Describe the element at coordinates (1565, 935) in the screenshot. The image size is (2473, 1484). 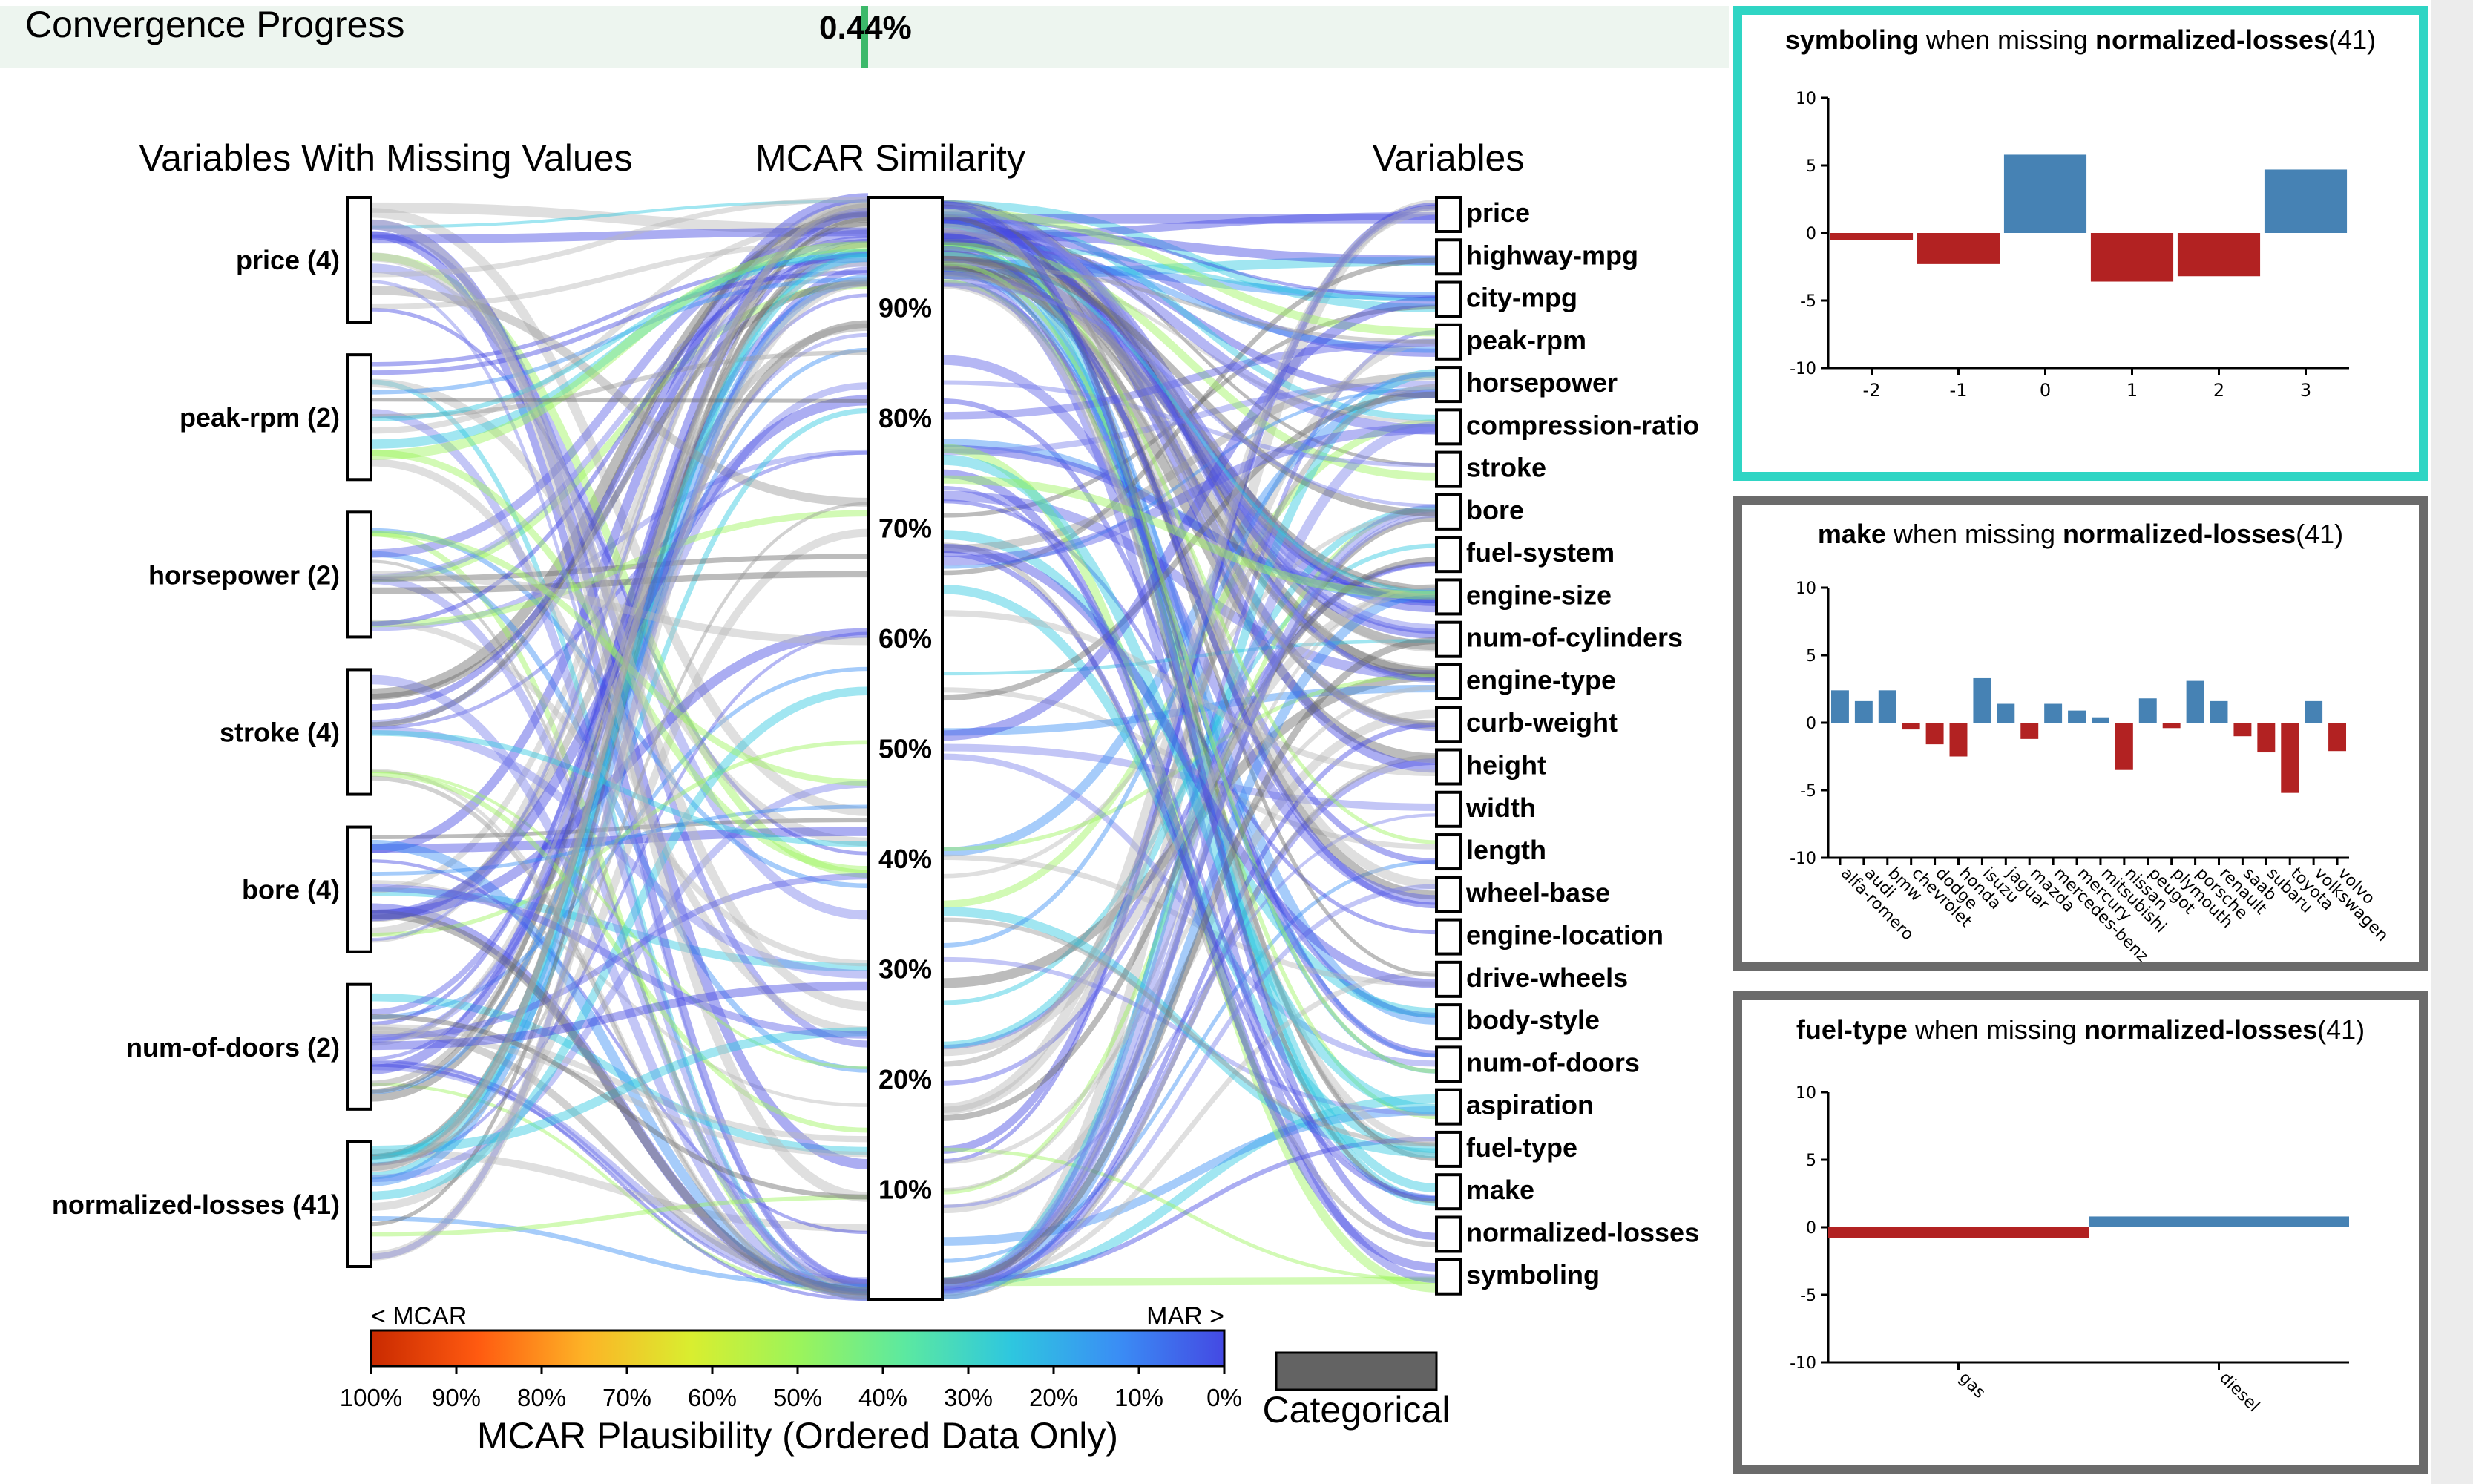
I see `variable-label: engine-location` at that location.